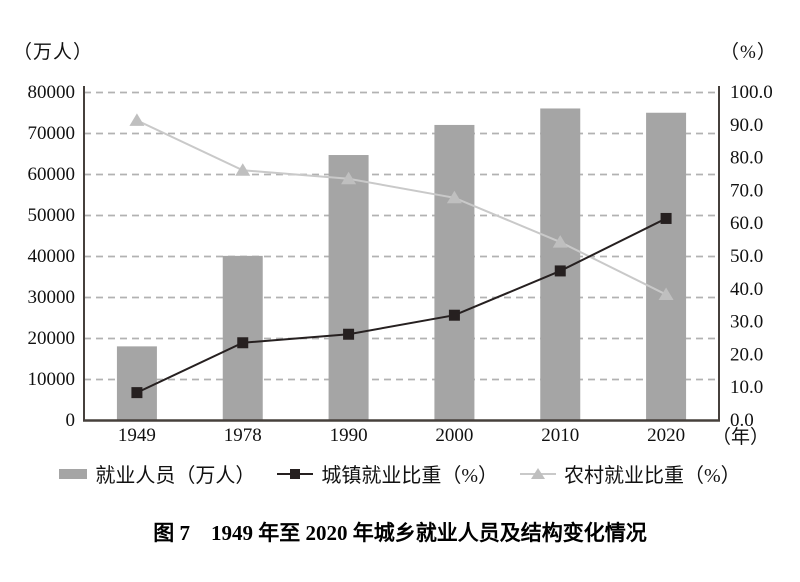  Describe the element at coordinates (746, 289) in the screenshot. I see `svg-text: 40.0` at that location.